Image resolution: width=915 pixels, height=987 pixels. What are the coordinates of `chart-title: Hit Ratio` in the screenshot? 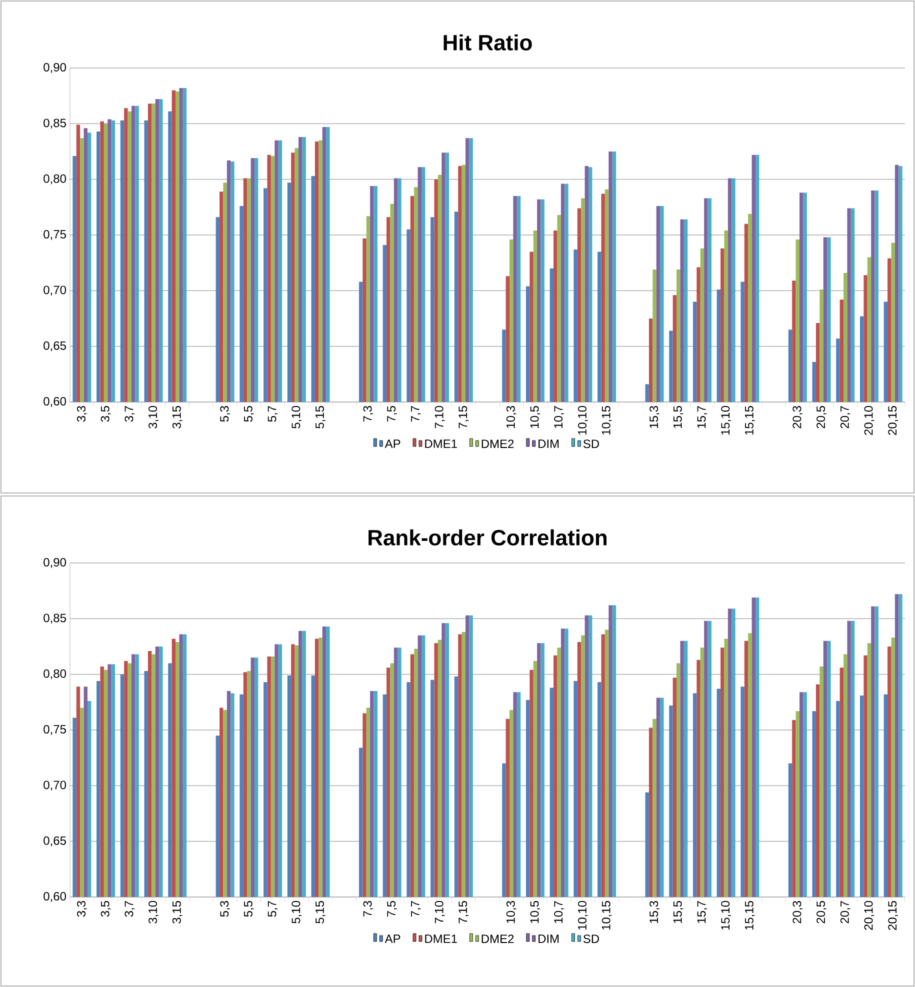 It's located at (488, 42).